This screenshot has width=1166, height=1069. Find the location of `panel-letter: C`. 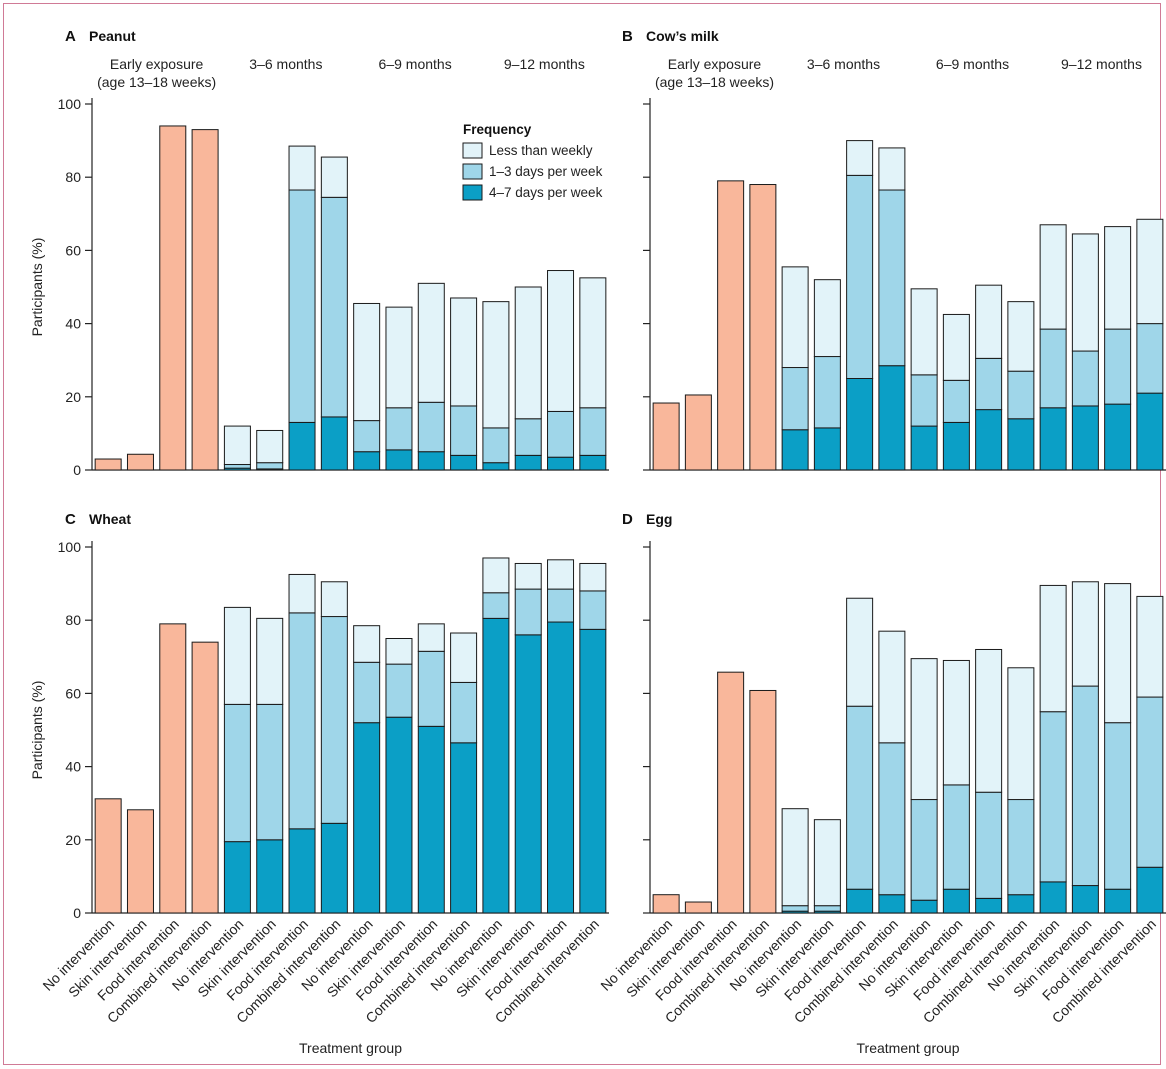

panel-letter: C is located at coordinates (70, 519).